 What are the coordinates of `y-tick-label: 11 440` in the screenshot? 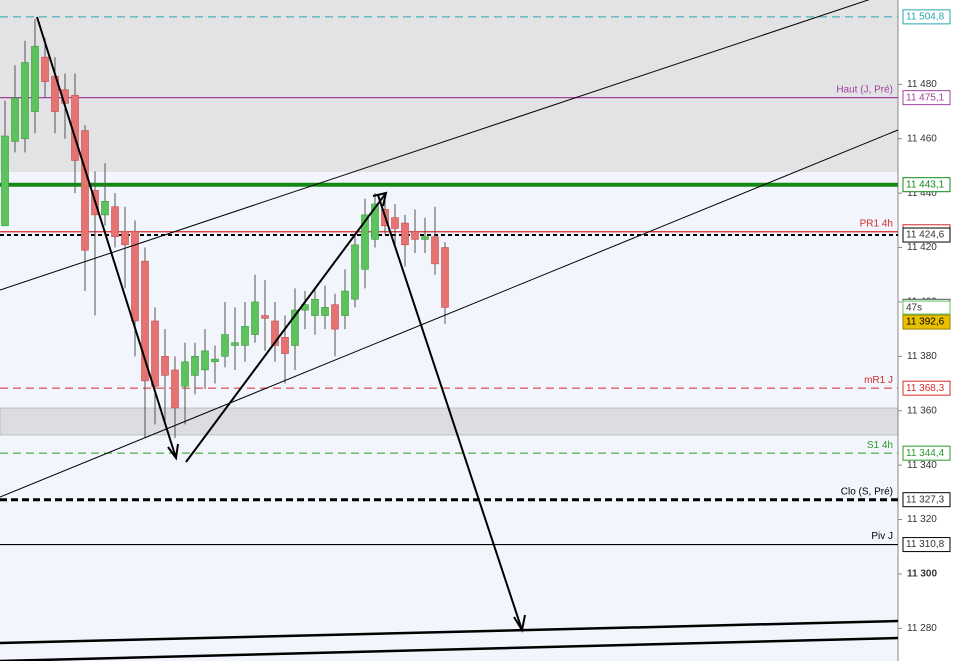 It's located at (922, 193).